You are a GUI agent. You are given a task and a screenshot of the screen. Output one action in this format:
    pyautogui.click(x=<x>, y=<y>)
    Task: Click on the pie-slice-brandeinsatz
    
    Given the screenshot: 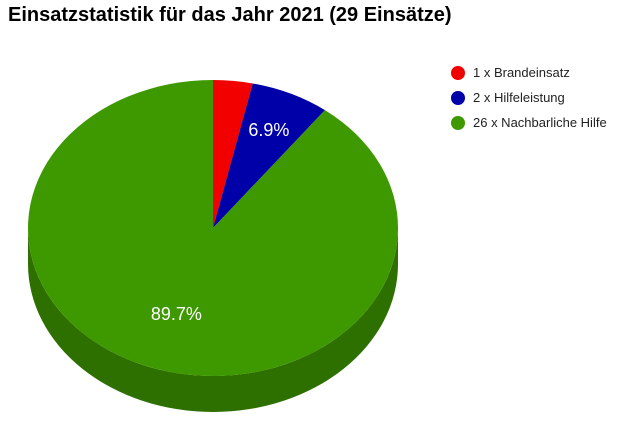 What is the action you would take?
    pyautogui.click(x=233, y=154)
    